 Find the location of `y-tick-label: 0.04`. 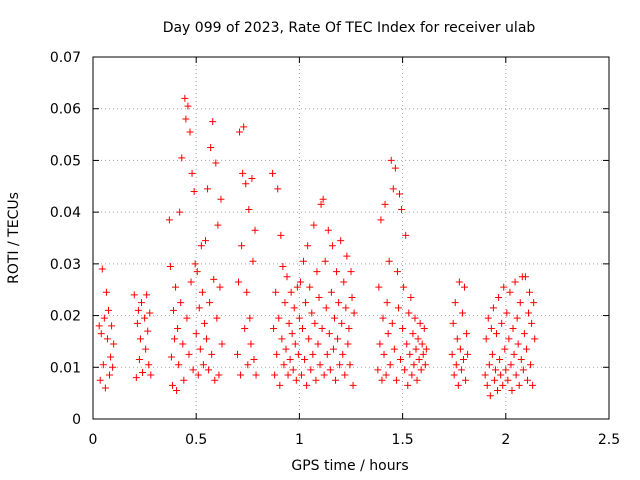

y-tick-label: 0.04 is located at coordinates (65, 213).